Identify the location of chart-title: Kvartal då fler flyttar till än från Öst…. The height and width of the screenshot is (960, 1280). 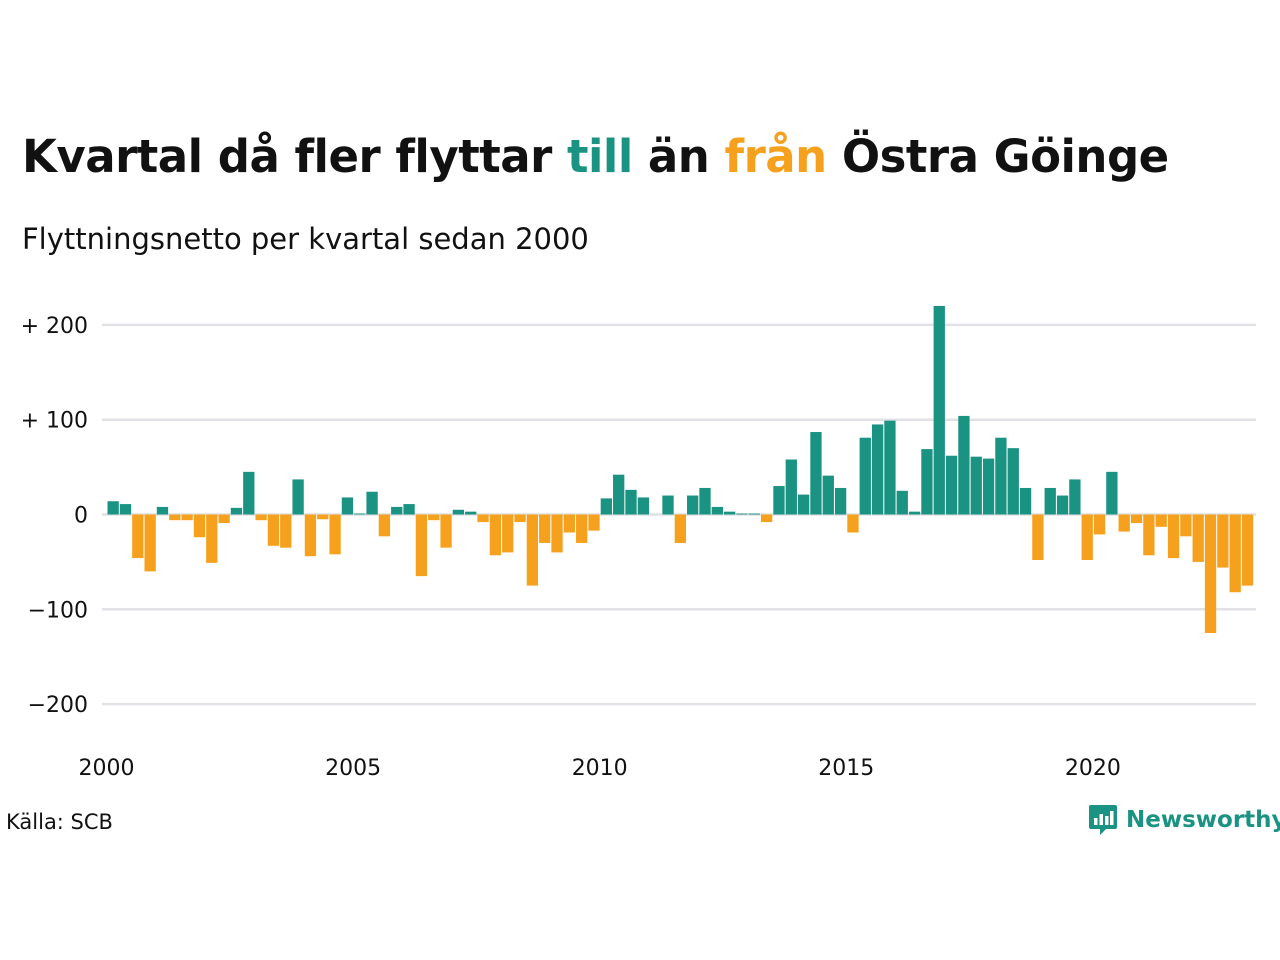
(595, 156).